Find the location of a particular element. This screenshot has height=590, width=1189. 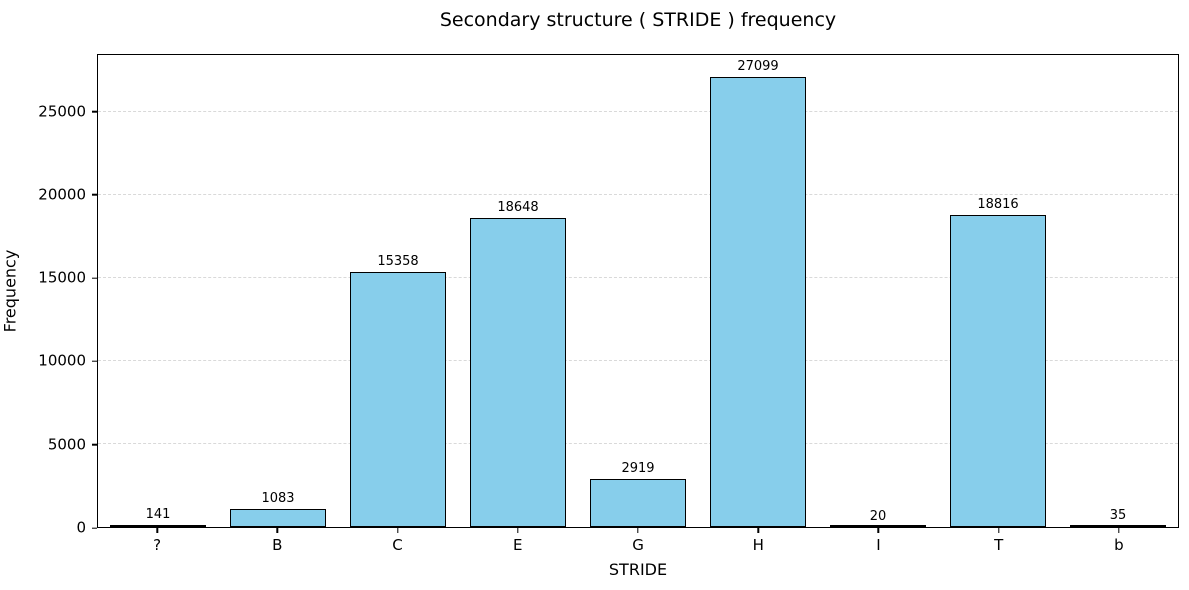

bar-b is located at coordinates (1118, 526).